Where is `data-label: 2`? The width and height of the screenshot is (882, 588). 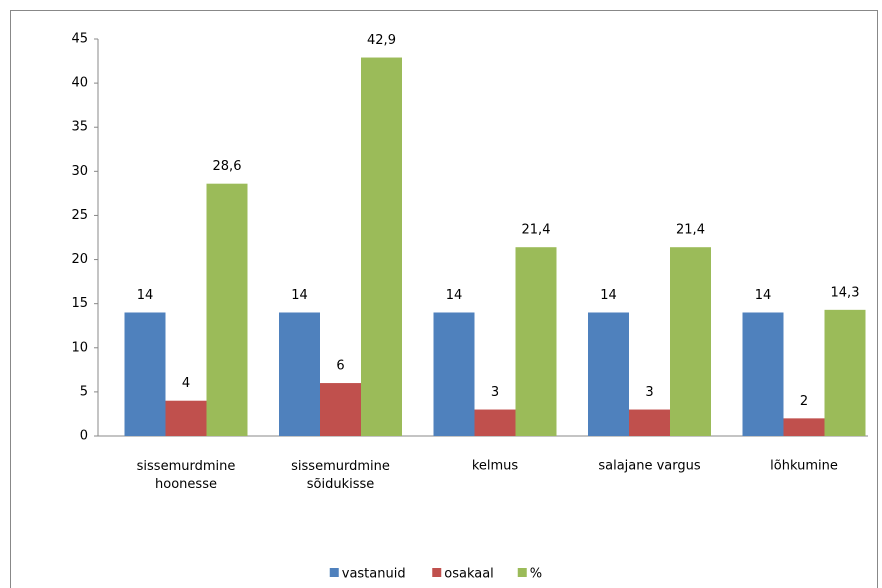
data-label: 2 is located at coordinates (804, 401).